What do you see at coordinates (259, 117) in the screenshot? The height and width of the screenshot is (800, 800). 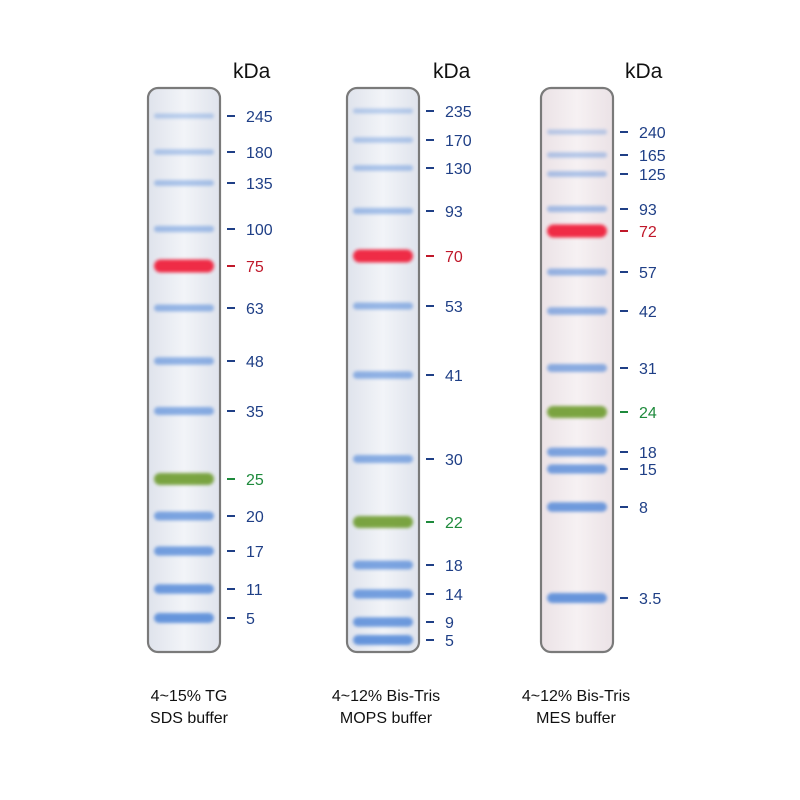 I see `mw-label-245: 245` at bounding box center [259, 117].